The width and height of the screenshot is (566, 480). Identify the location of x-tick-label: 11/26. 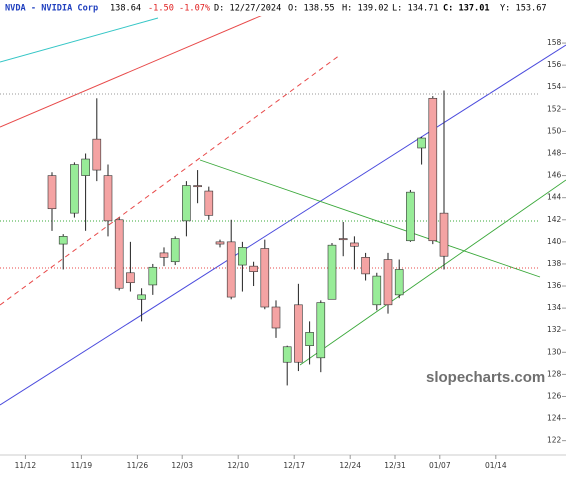
(138, 465).